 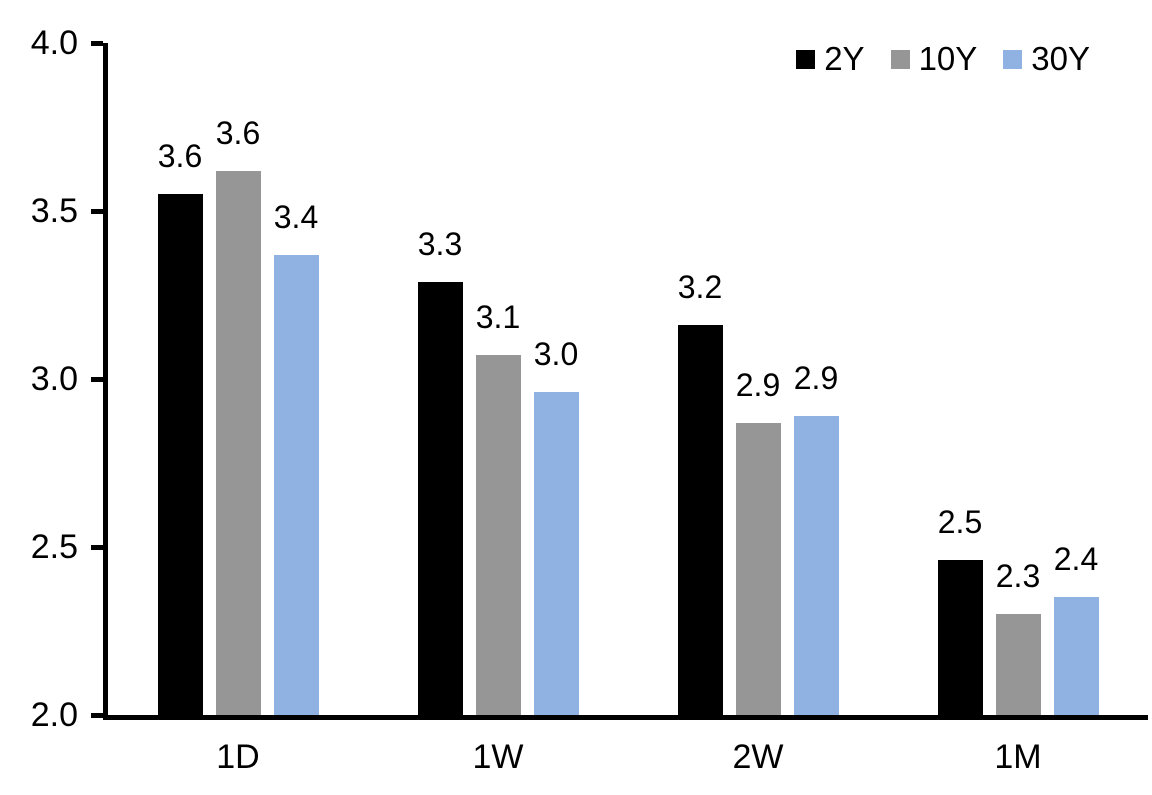 What do you see at coordinates (556, 354) in the screenshot?
I see `bar-value-label-1w-30y: 3.0` at bounding box center [556, 354].